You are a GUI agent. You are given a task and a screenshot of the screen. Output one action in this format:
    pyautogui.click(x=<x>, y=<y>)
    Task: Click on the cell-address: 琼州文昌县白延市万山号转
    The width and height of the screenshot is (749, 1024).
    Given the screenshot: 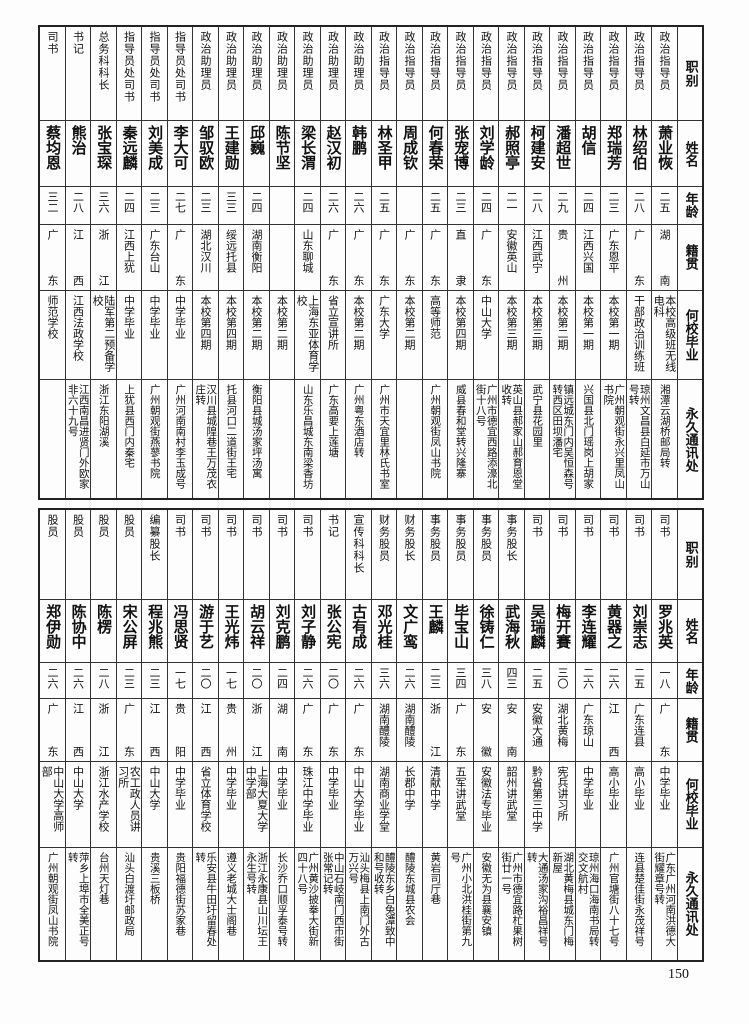 What is the action you would take?
    pyautogui.click(x=639, y=437)
    